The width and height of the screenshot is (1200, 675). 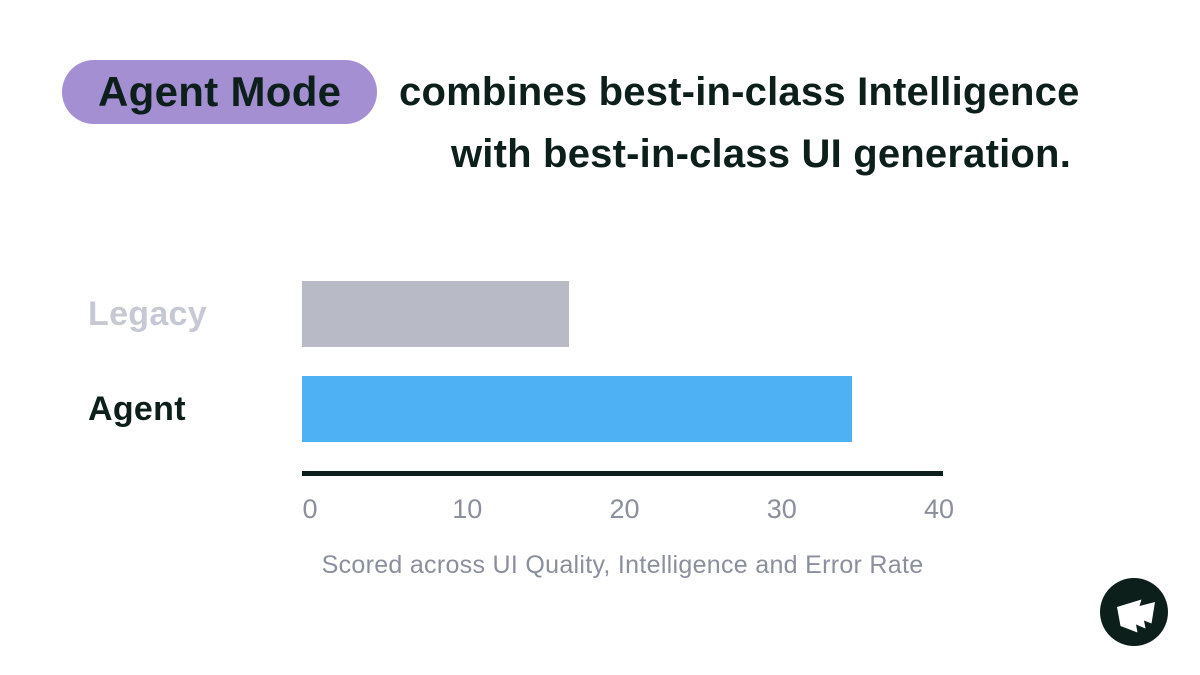 I want to click on x-axis-line, so click(x=622, y=473).